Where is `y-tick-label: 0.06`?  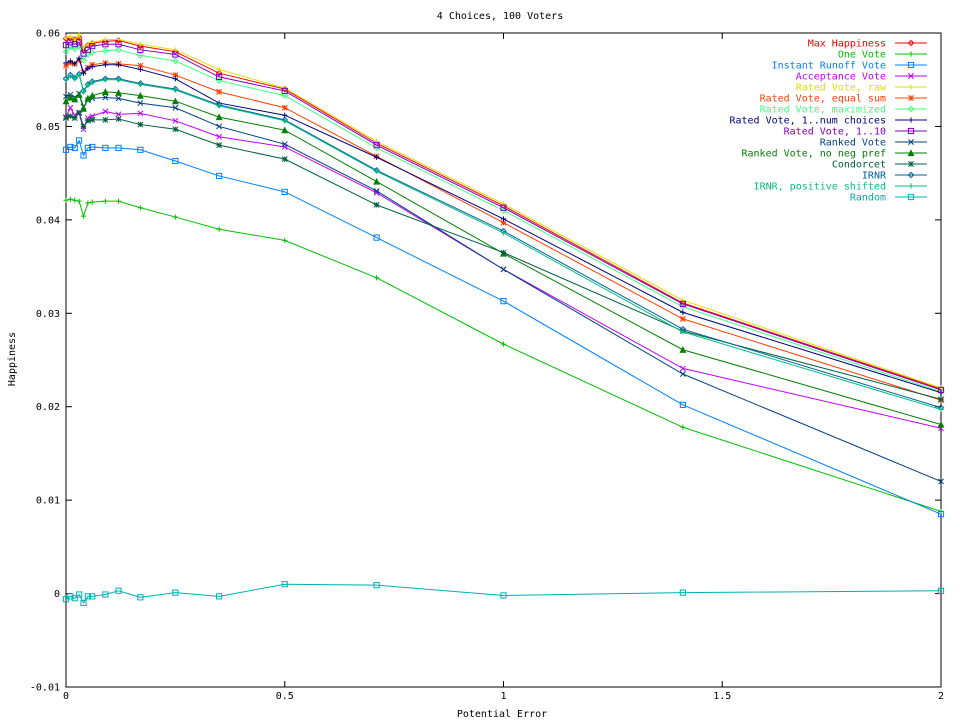 y-tick-label: 0.06 is located at coordinates (48, 34).